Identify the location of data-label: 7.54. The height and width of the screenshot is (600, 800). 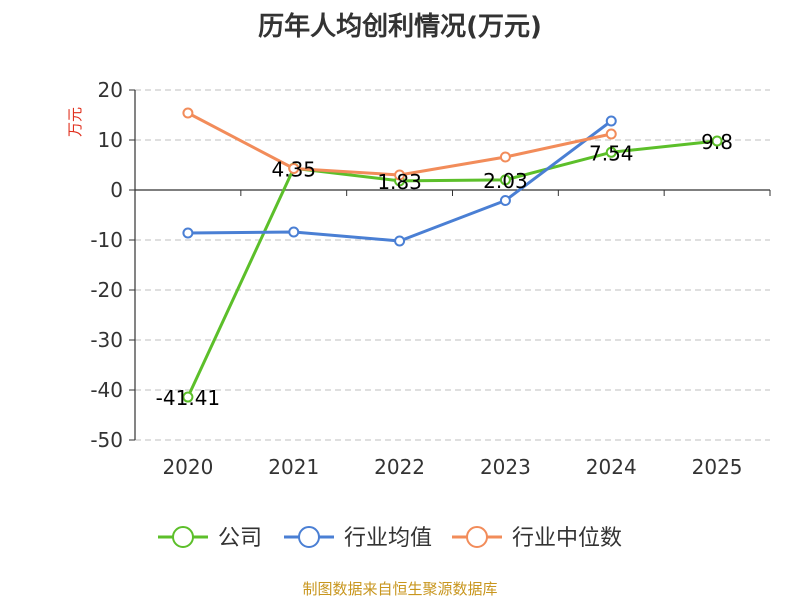
(611, 153).